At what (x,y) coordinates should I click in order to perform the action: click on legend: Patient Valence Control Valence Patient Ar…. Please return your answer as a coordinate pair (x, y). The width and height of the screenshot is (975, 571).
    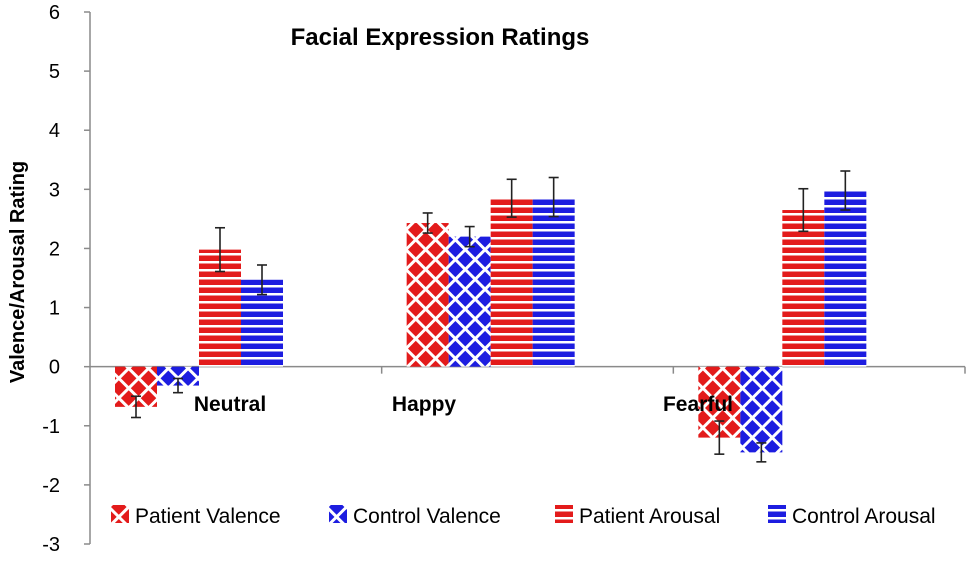
    Looking at the image, I should click on (523, 516).